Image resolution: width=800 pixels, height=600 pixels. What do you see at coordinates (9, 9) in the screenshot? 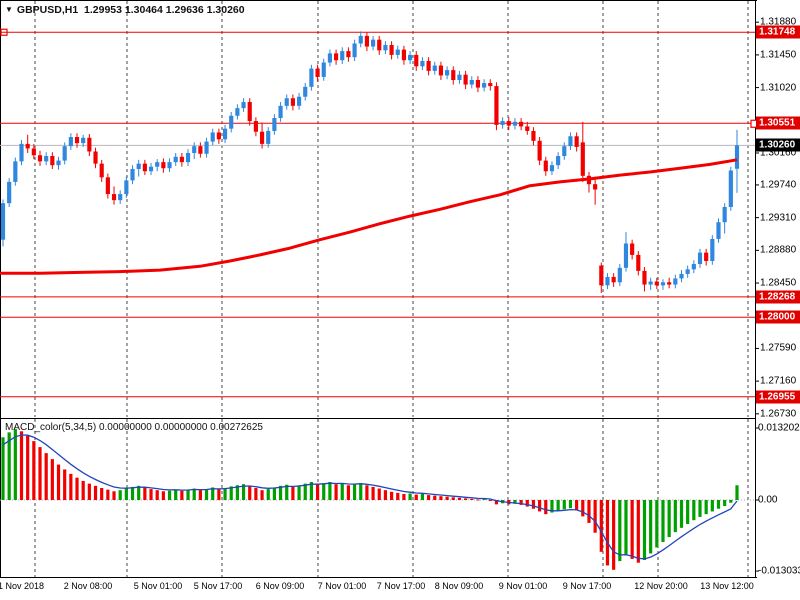
I see `symbol-dropdown-icon: ▼` at bounding box center [9, 9].